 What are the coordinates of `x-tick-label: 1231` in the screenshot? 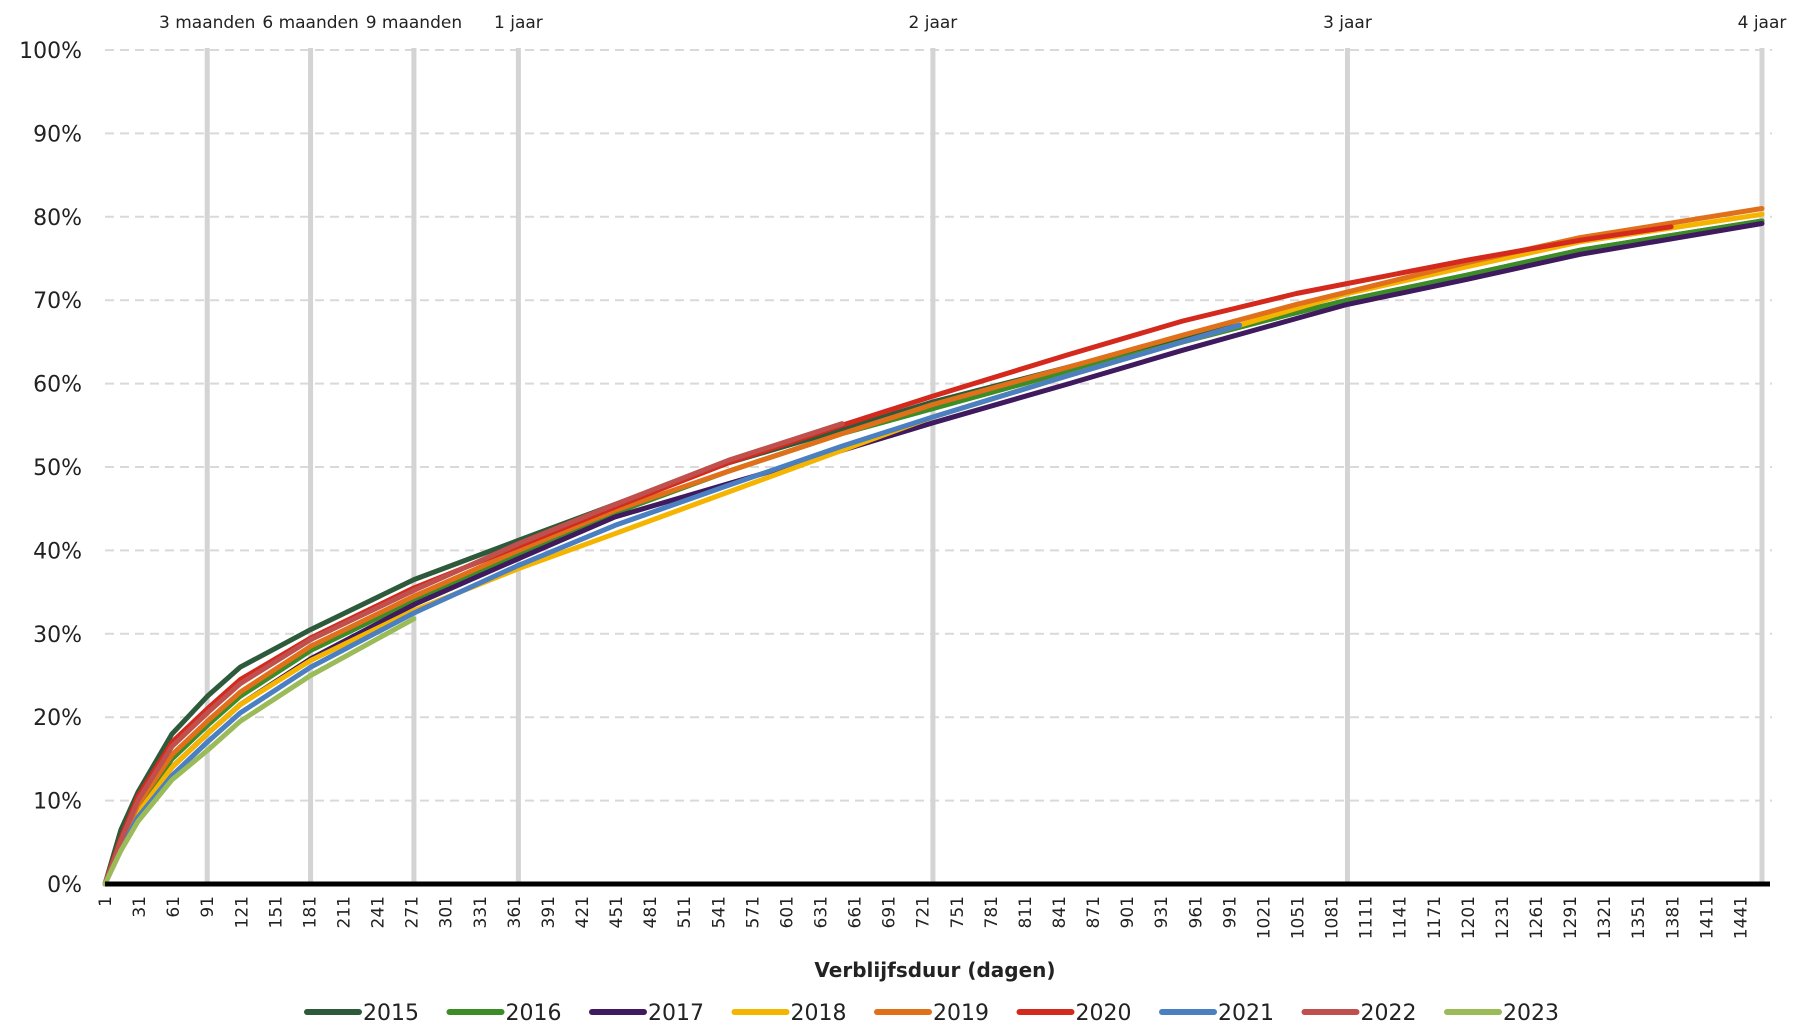 It's located at (1503, 917).